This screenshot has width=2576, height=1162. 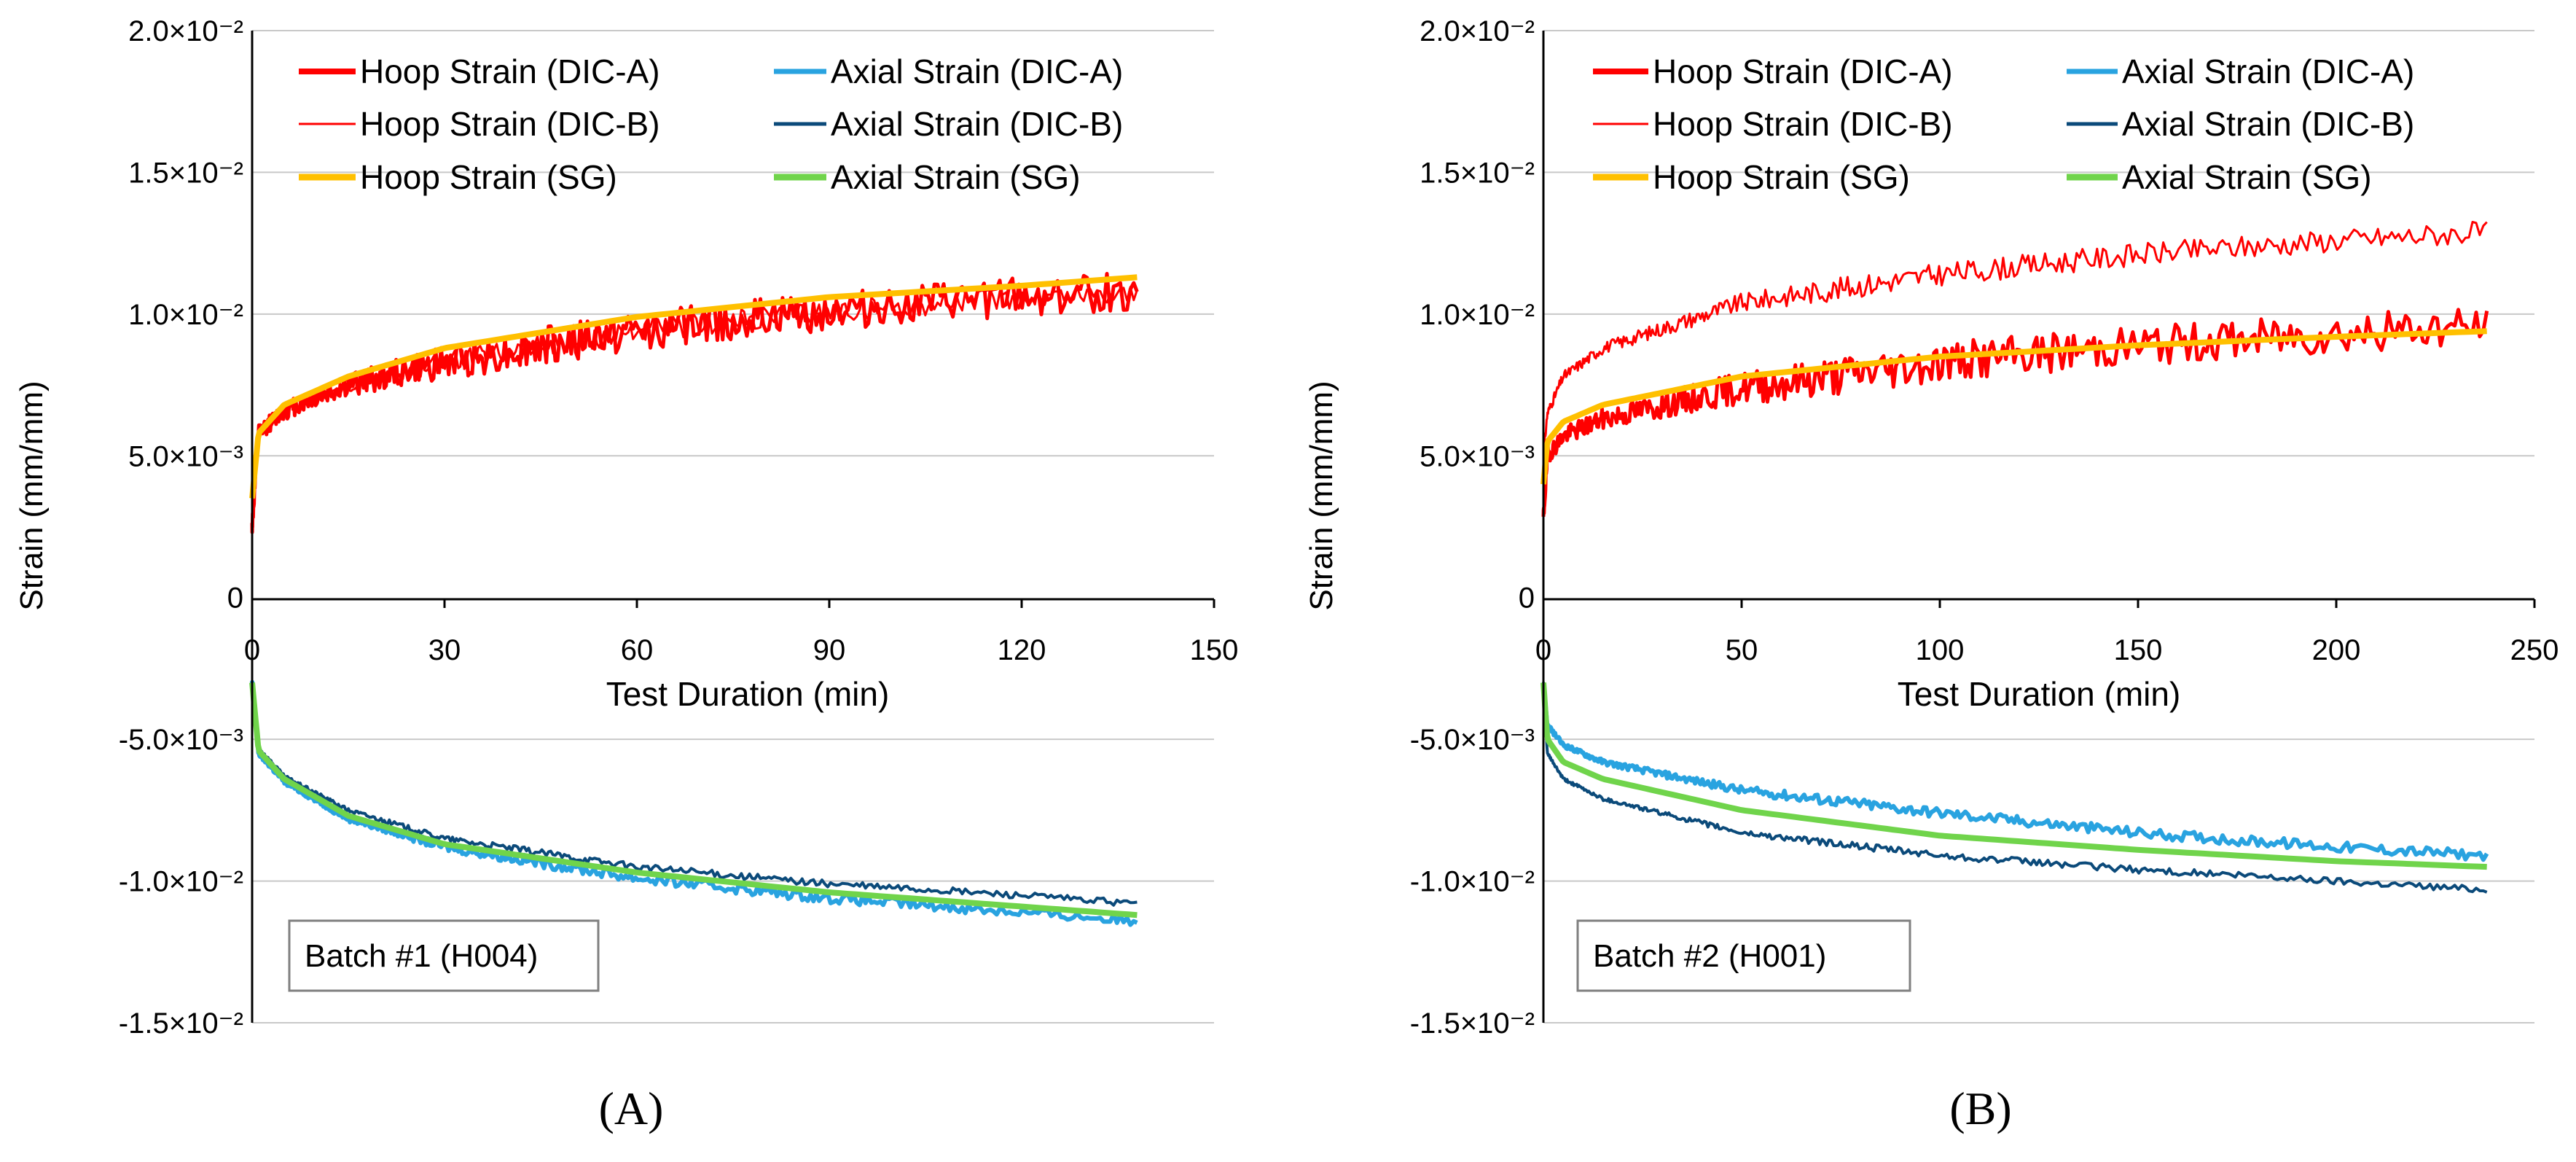 I want to click on x-tick-labels-a: 0 30 60 90 120 150, so click(x=741, y=650).